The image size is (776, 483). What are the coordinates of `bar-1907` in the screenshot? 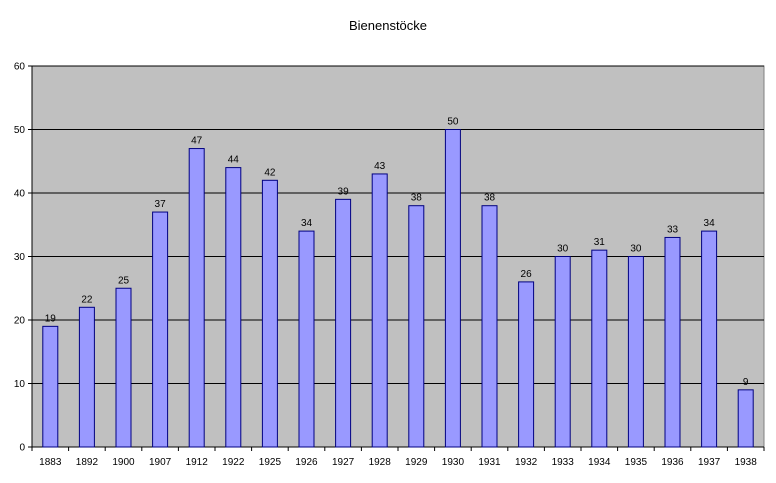 It's located at (160, 329).